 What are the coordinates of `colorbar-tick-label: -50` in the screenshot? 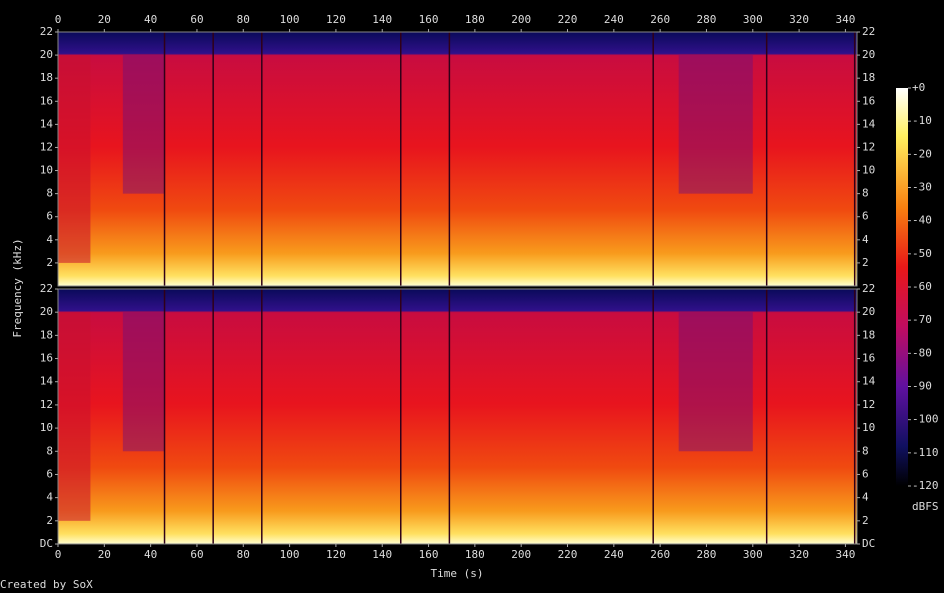 It's located at (922, 253).